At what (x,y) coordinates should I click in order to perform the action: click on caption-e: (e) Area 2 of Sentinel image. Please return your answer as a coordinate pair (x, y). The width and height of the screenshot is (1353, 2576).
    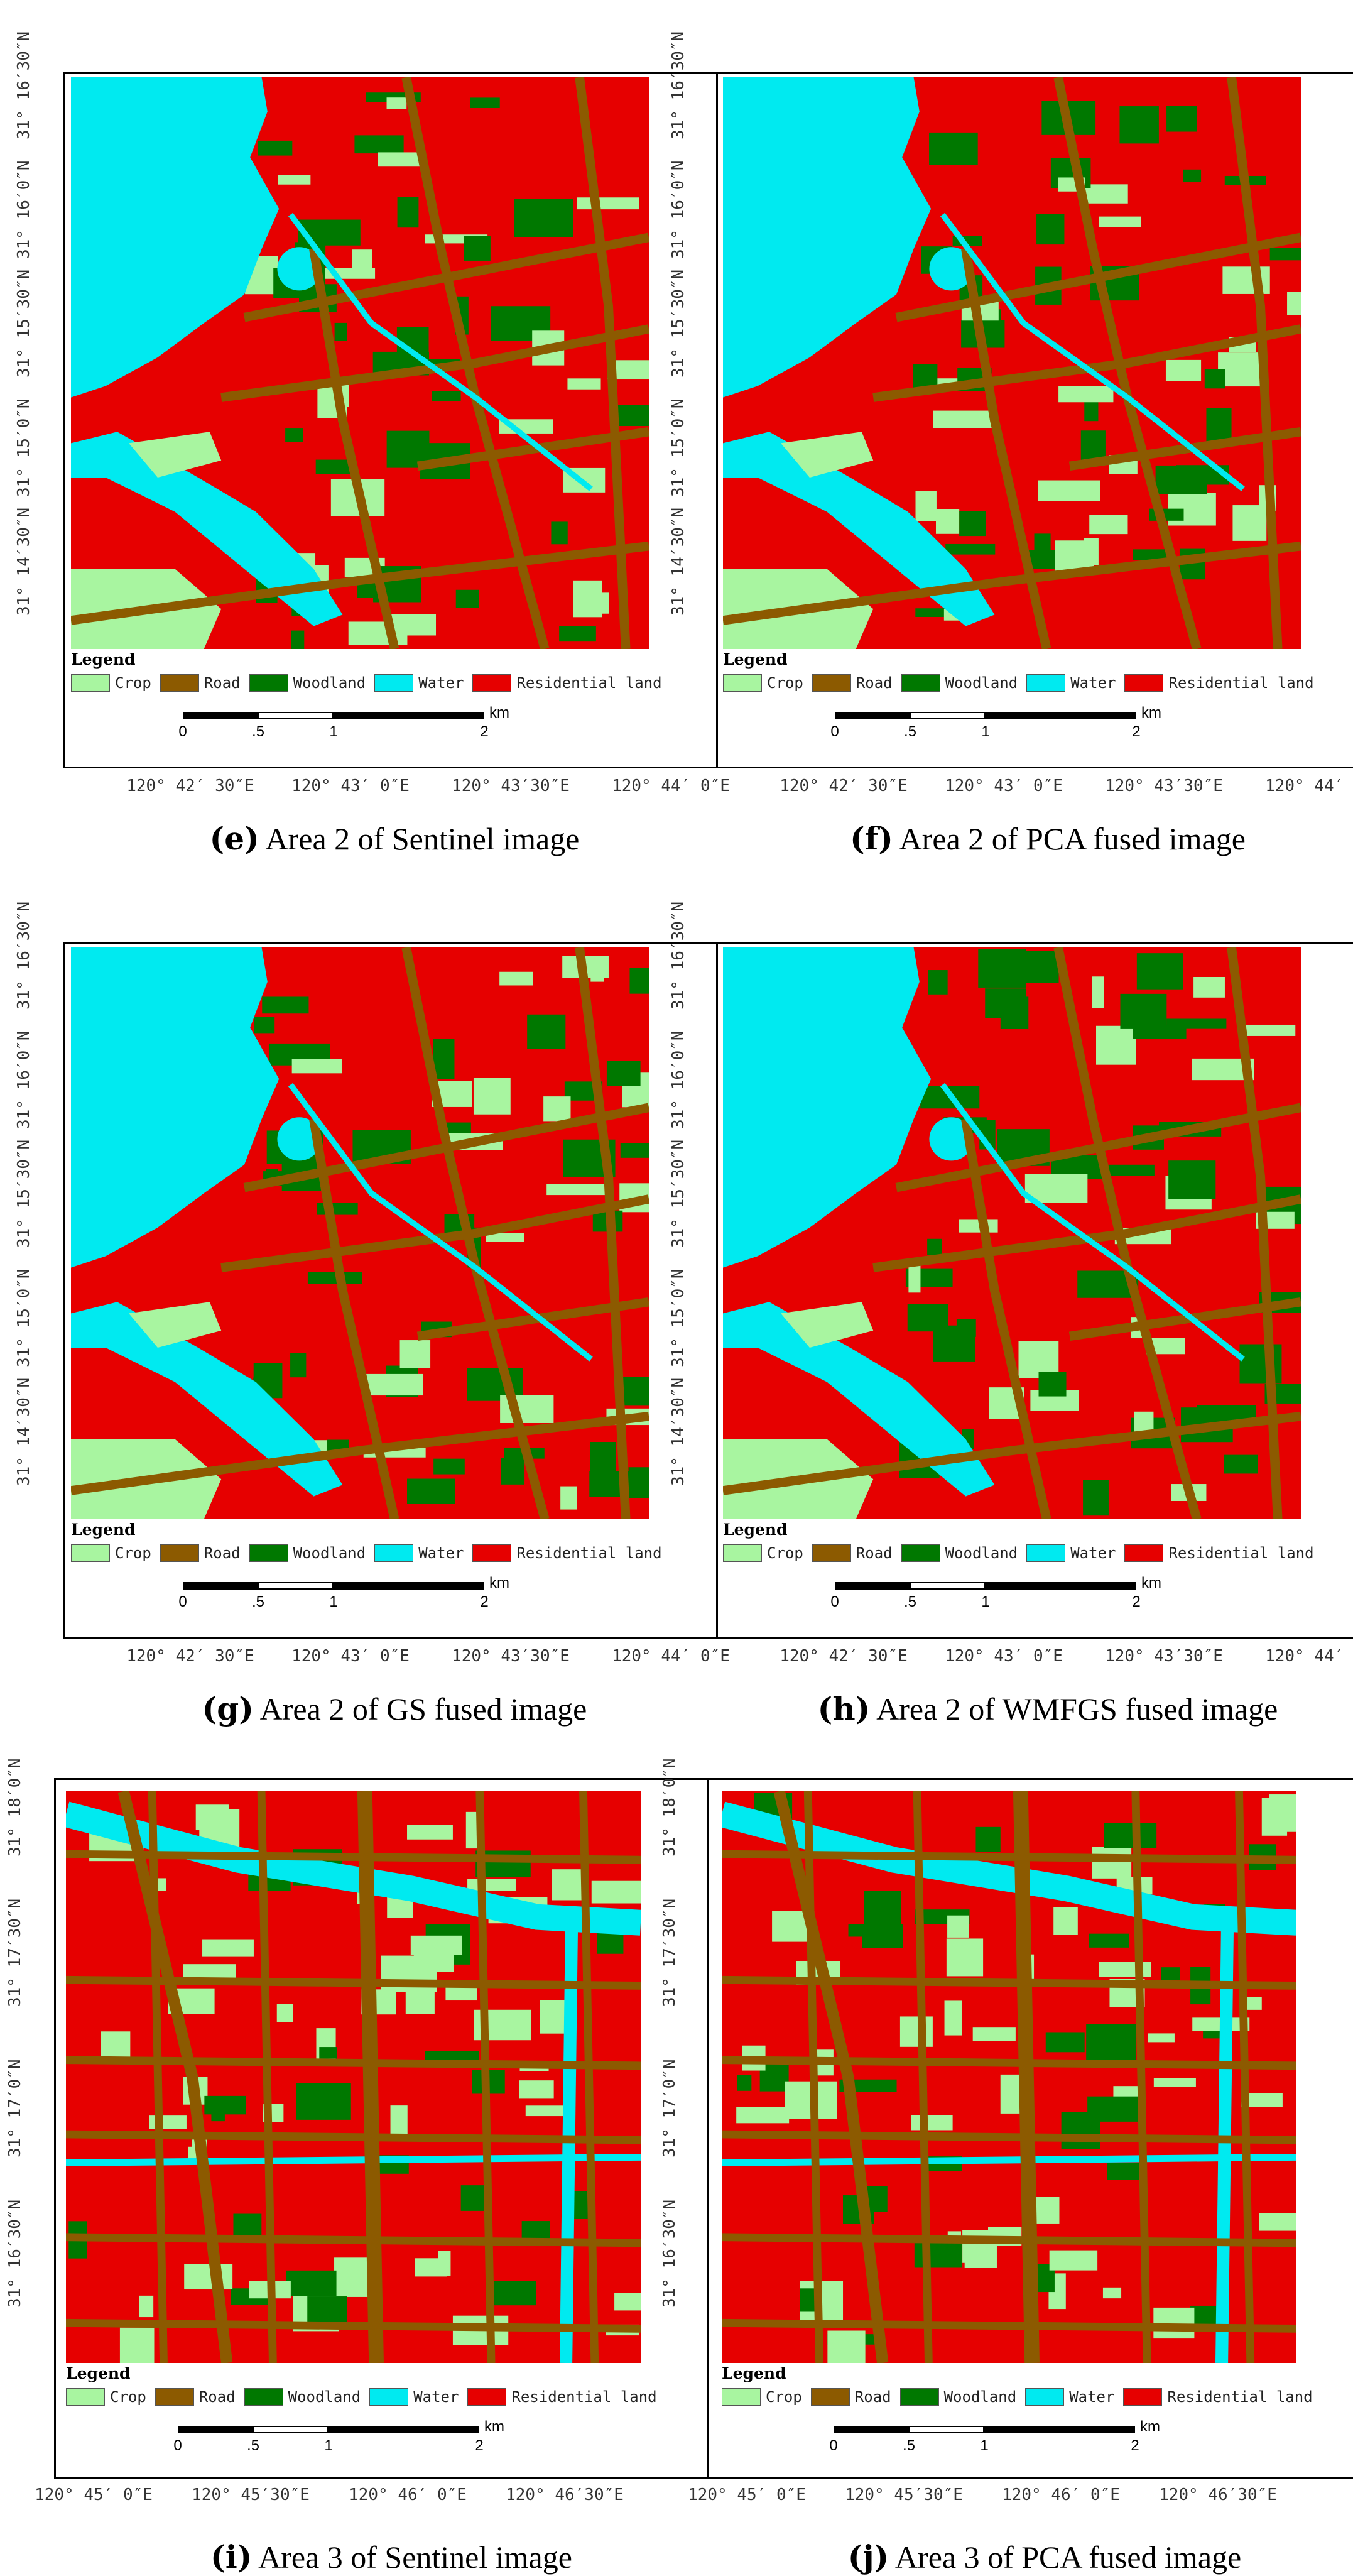
    Looking at the image, I should click on (395, 839).